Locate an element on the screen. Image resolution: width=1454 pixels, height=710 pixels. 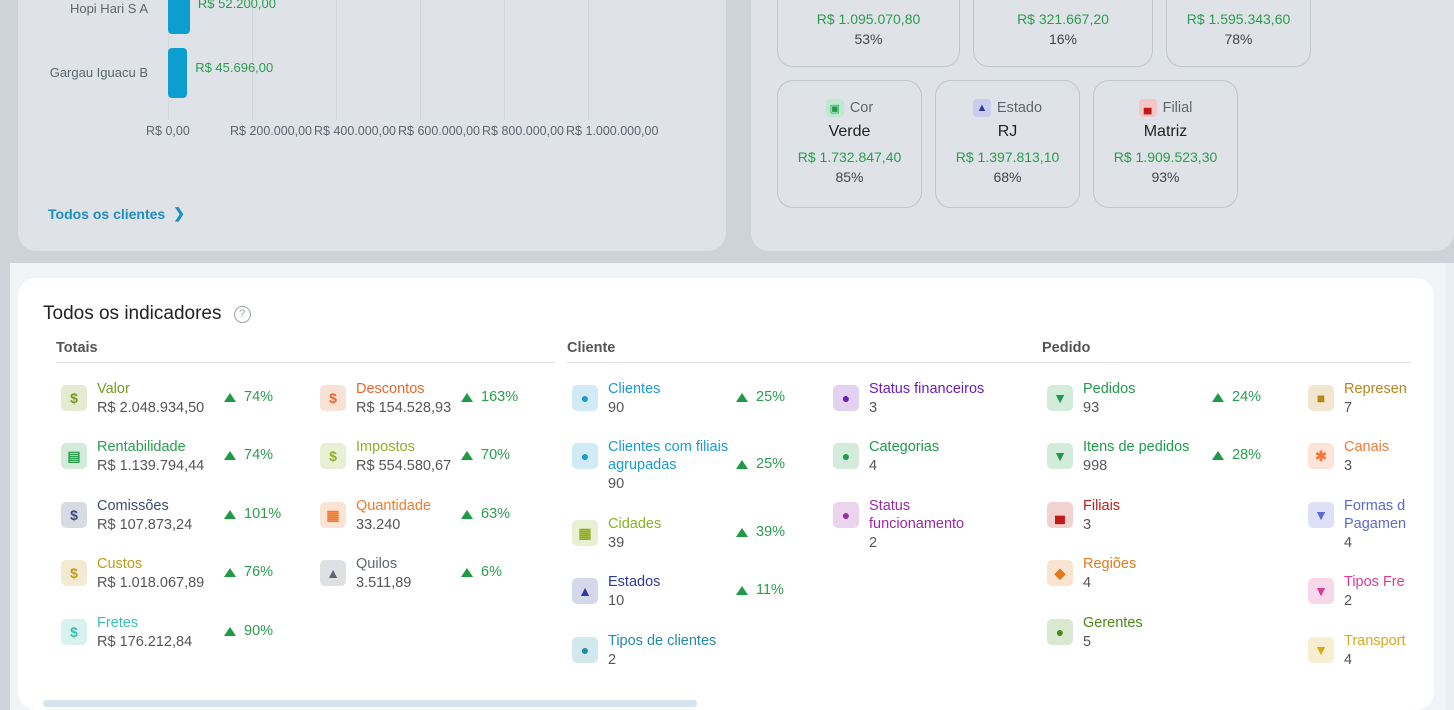
indicator-trend: 76% is located at coordinates (248, 572).